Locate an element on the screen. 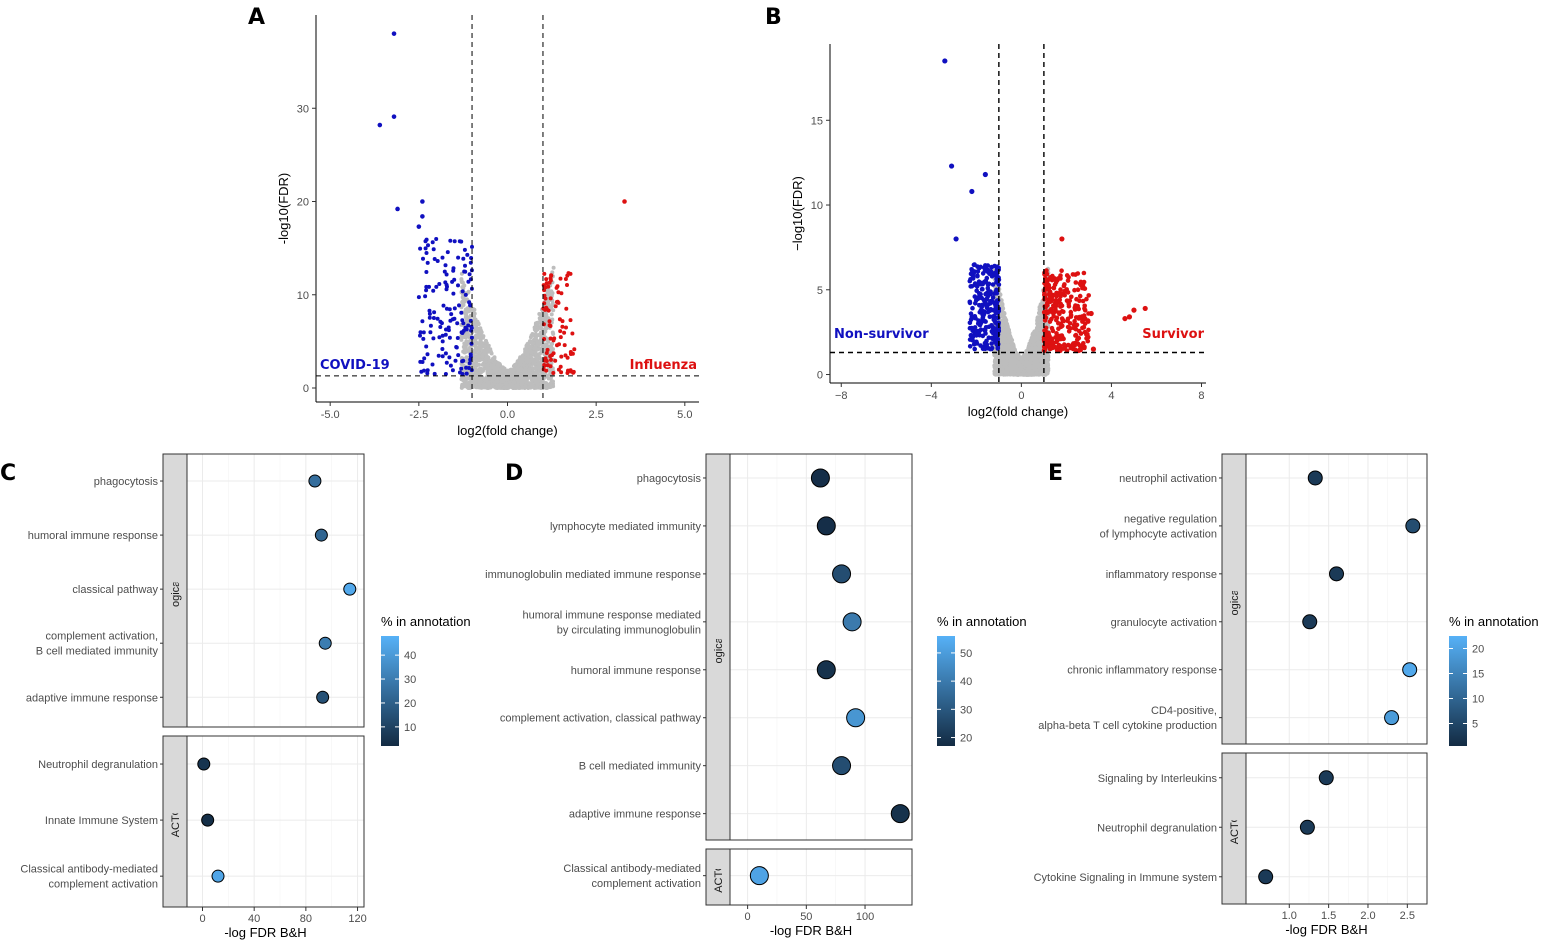 The height and width of the screenshot is (945, 1552). panel-letter-a: A is located at coordinates (256, 17).